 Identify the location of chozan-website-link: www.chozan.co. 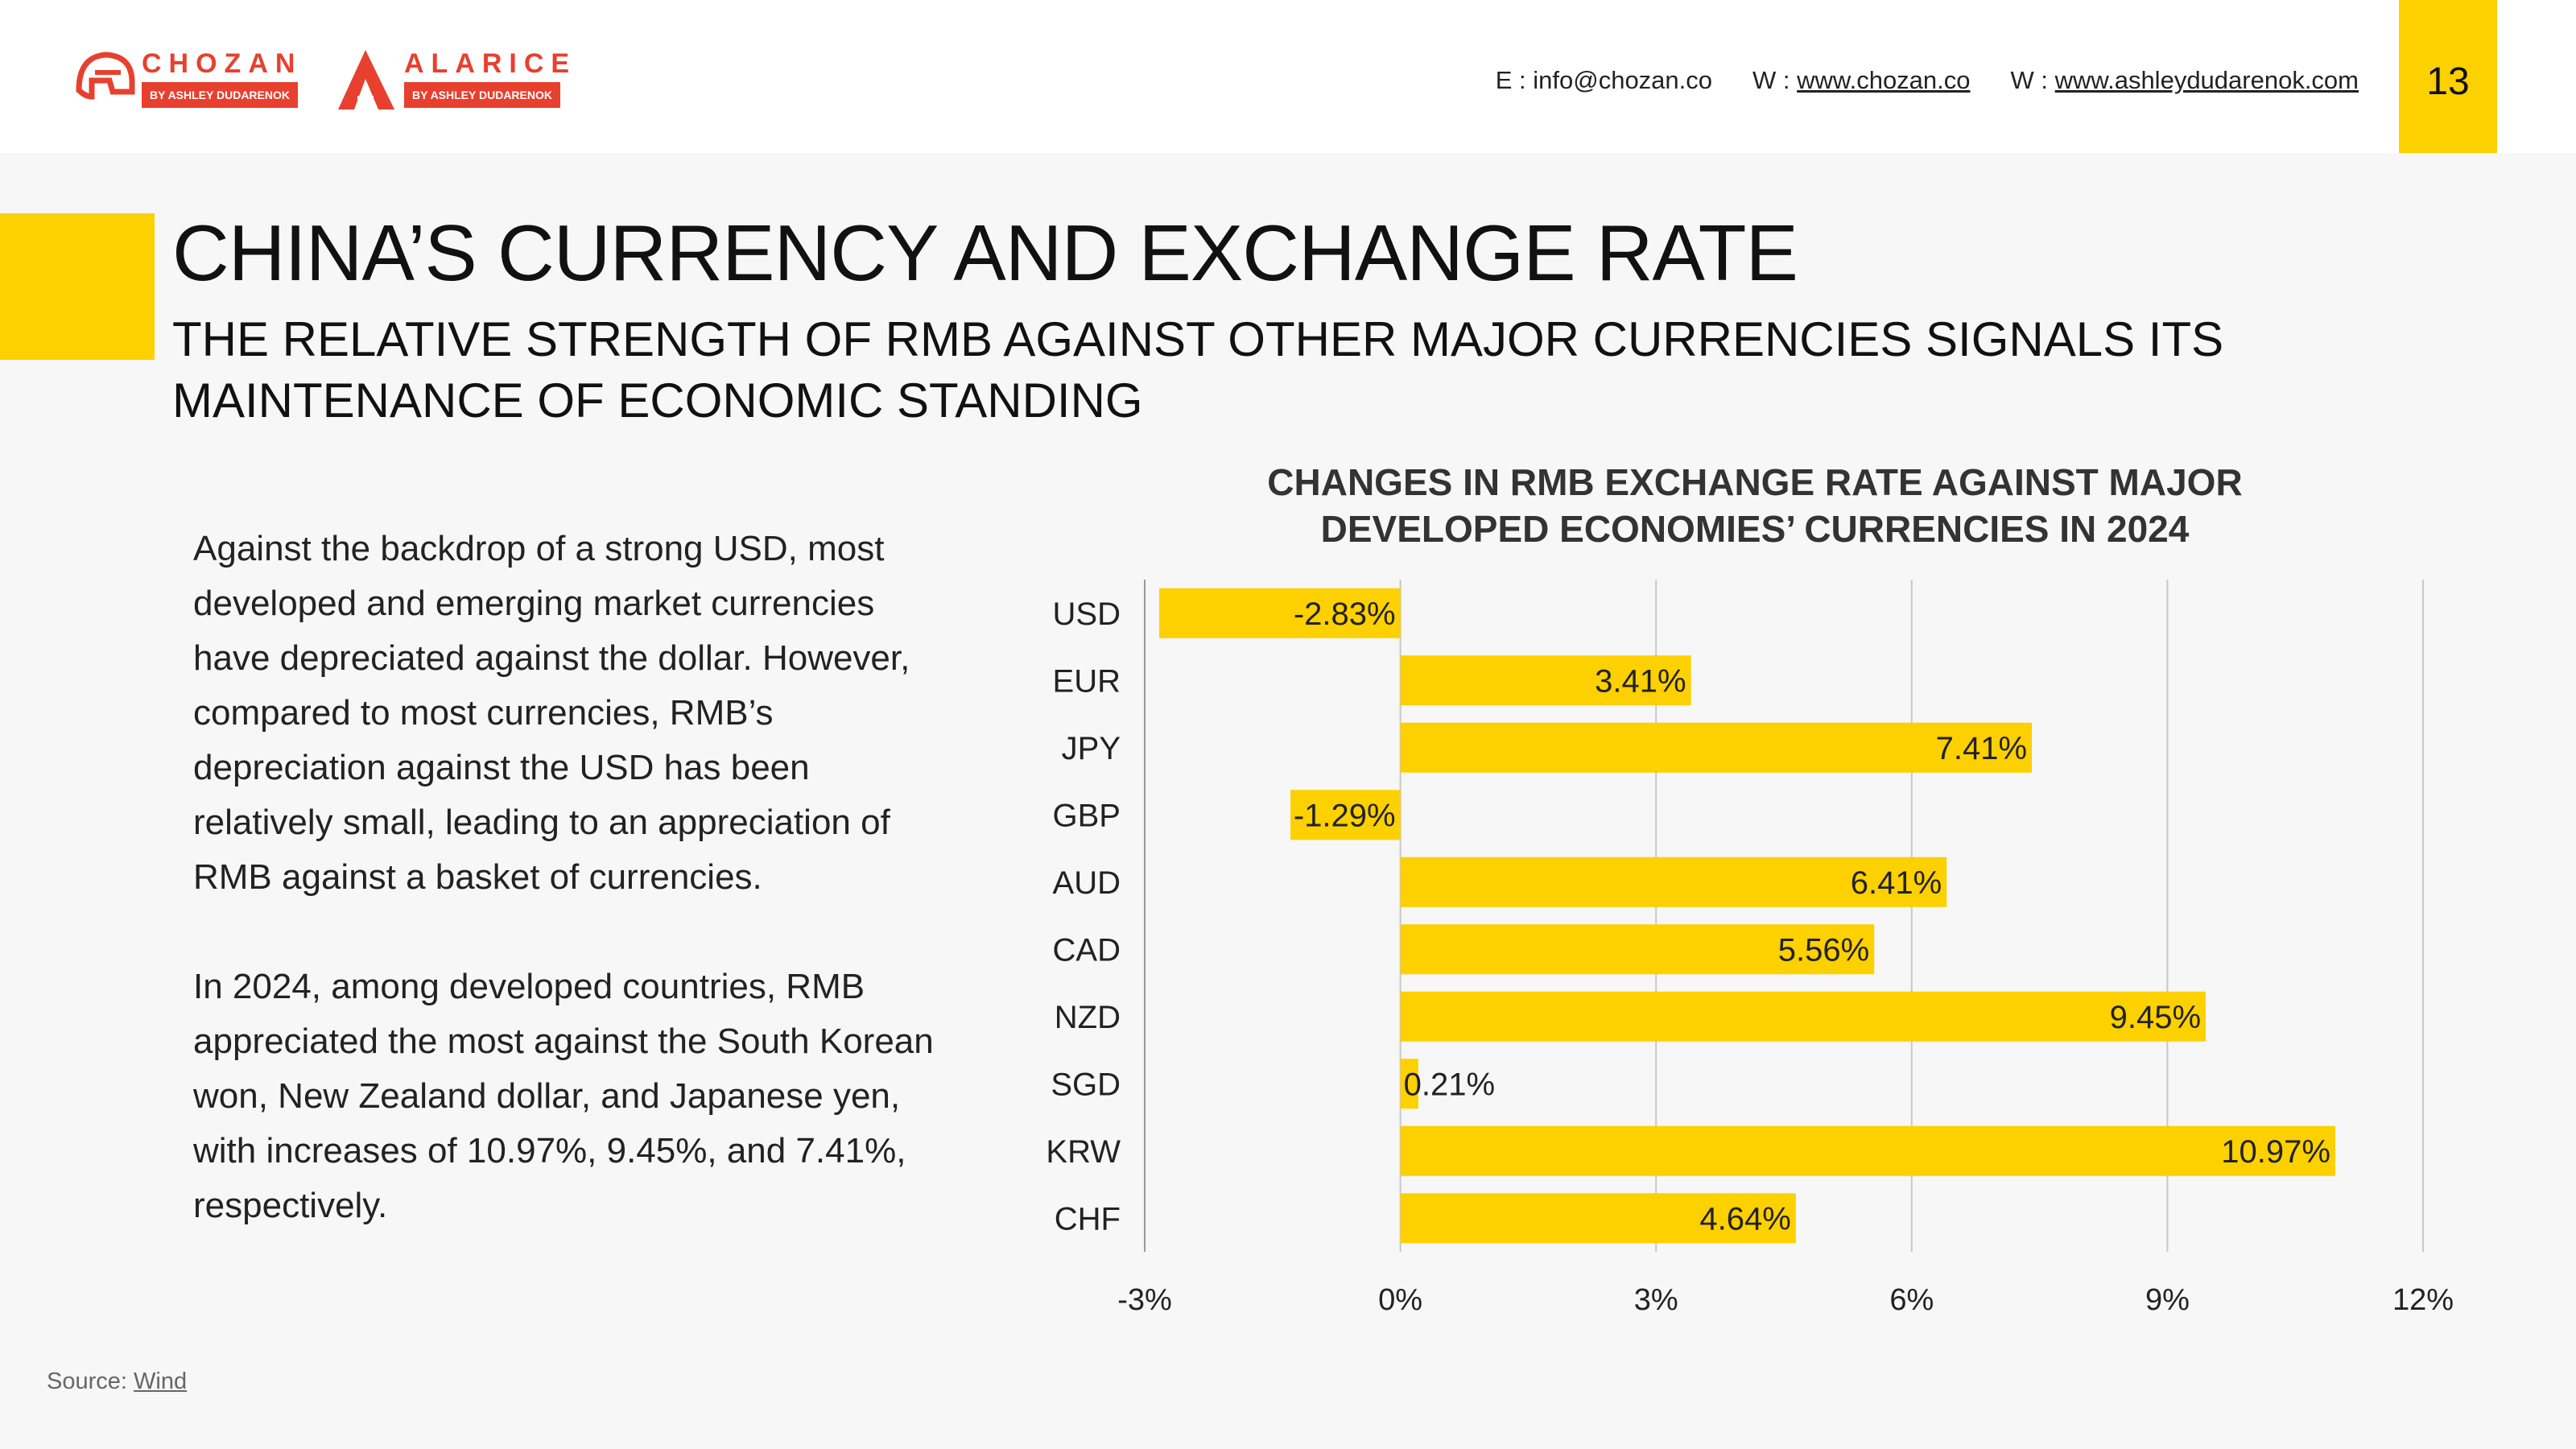
(1884, 80).